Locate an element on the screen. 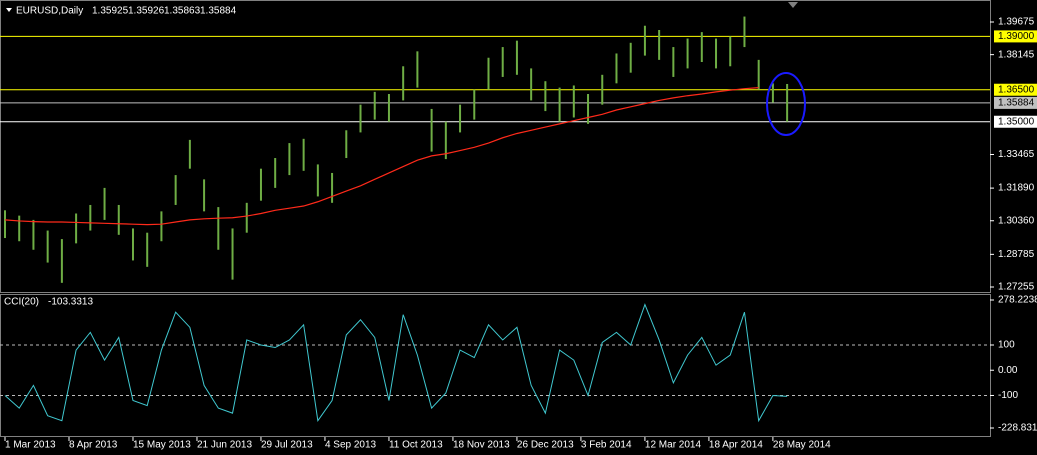 This screenshot has height=455, width=1037. level-label: 1.36500 is located at coordinates (1016, 89).